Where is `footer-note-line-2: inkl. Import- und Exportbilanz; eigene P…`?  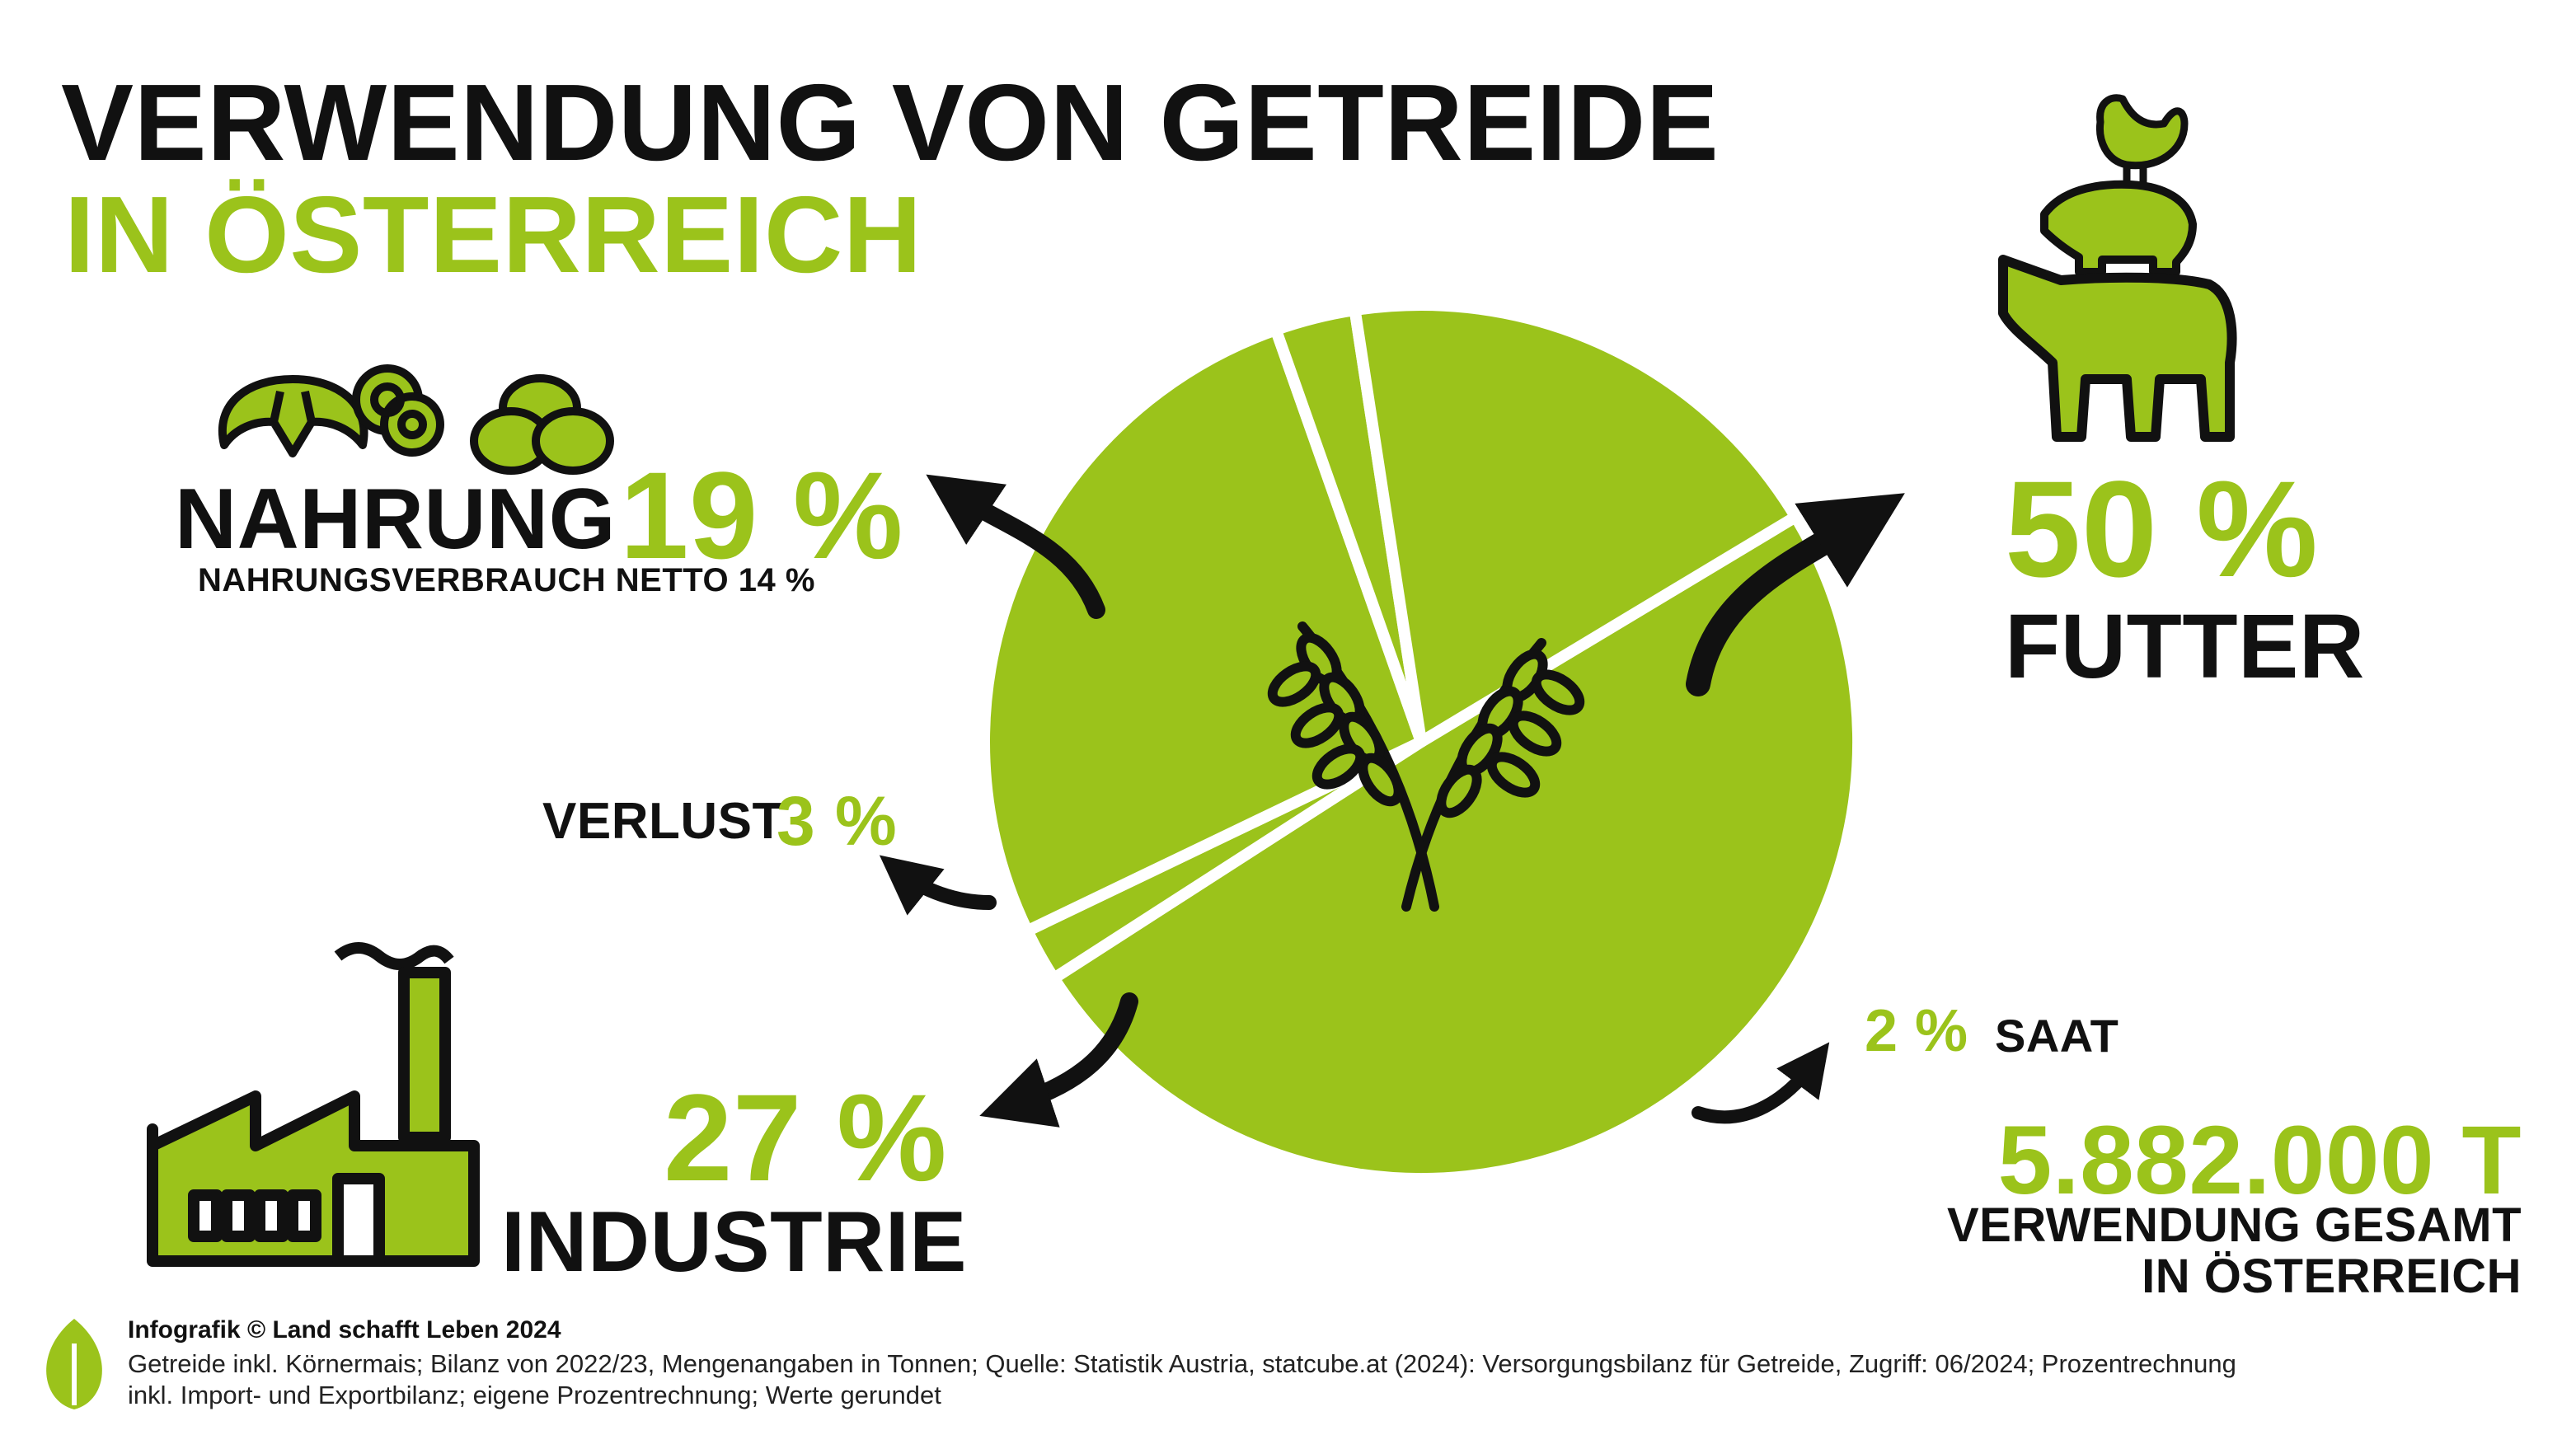
footer-note-line-2: inkl. Import- und Exportbilanz; eigene P… is located at coordinates (534, 1395).